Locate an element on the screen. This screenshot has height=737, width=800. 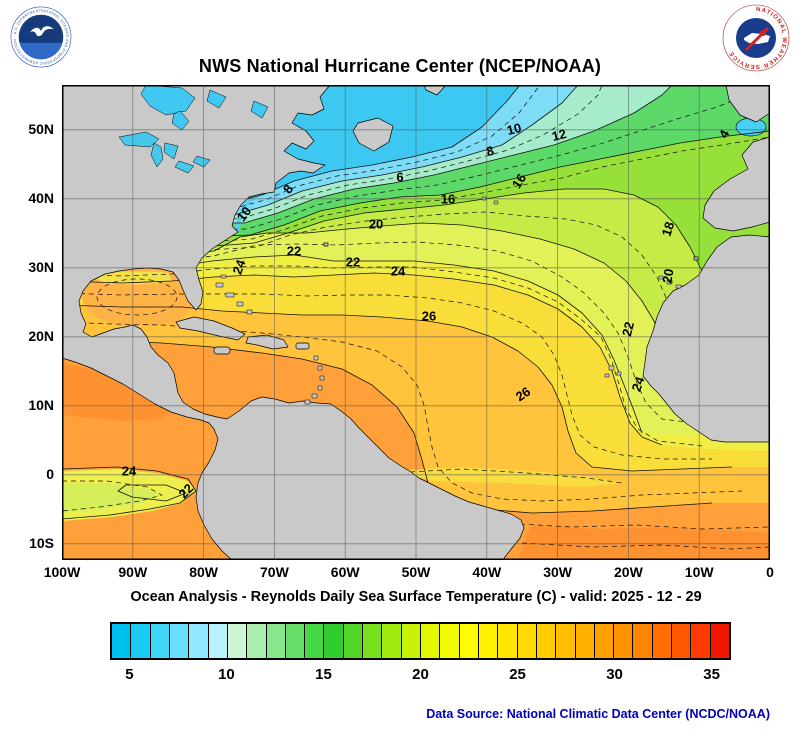
colorbar-tick-label: 30 is located at coordinates (614, 674).